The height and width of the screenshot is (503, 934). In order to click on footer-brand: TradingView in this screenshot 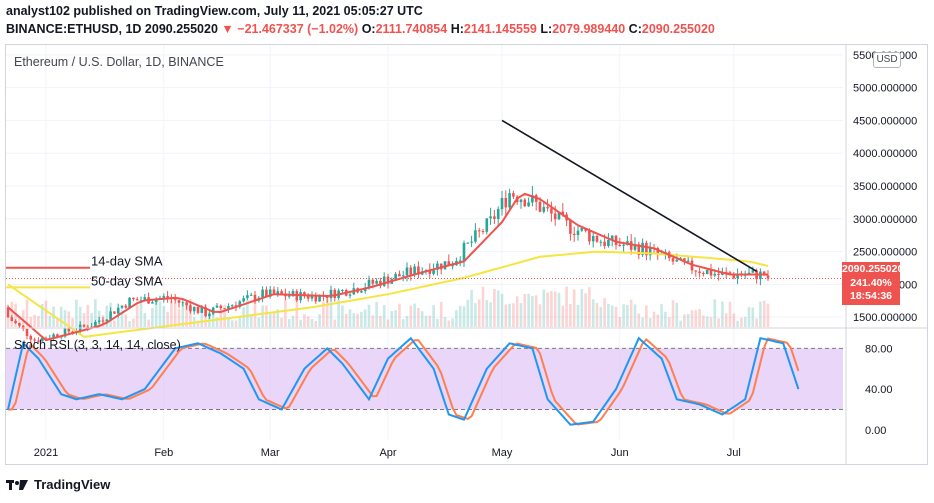, I will do `click(58, 484)`.